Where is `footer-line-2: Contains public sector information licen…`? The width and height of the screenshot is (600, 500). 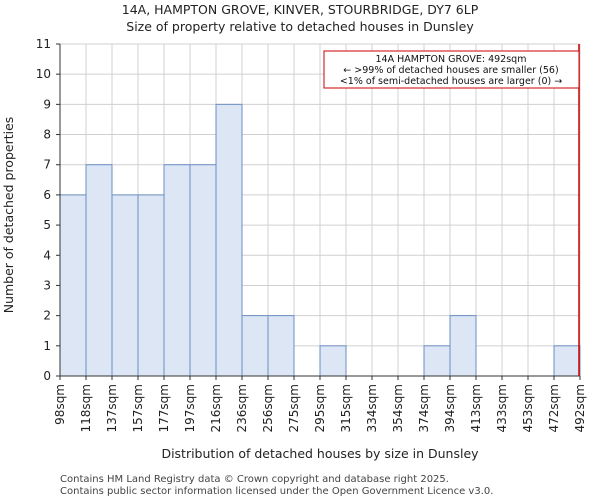 footer-line-2: Contains public sector information licen… is located at coordinates (276, 491).